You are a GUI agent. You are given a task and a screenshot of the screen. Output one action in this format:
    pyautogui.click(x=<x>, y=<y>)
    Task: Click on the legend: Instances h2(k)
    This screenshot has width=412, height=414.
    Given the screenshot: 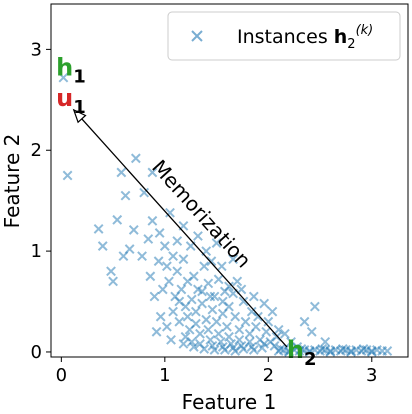 What is the action you would take?
    pyautogui.click(x=284, y=36)
    